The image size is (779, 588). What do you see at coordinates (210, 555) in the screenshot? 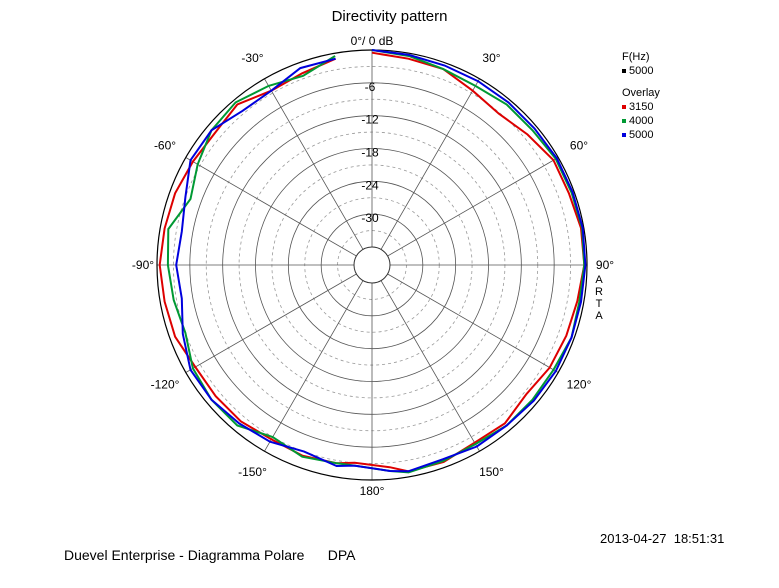
I see `footer-left-text: Duevel Enterprise - Diagramma Polare DPA` at bounding box center [210, 555].